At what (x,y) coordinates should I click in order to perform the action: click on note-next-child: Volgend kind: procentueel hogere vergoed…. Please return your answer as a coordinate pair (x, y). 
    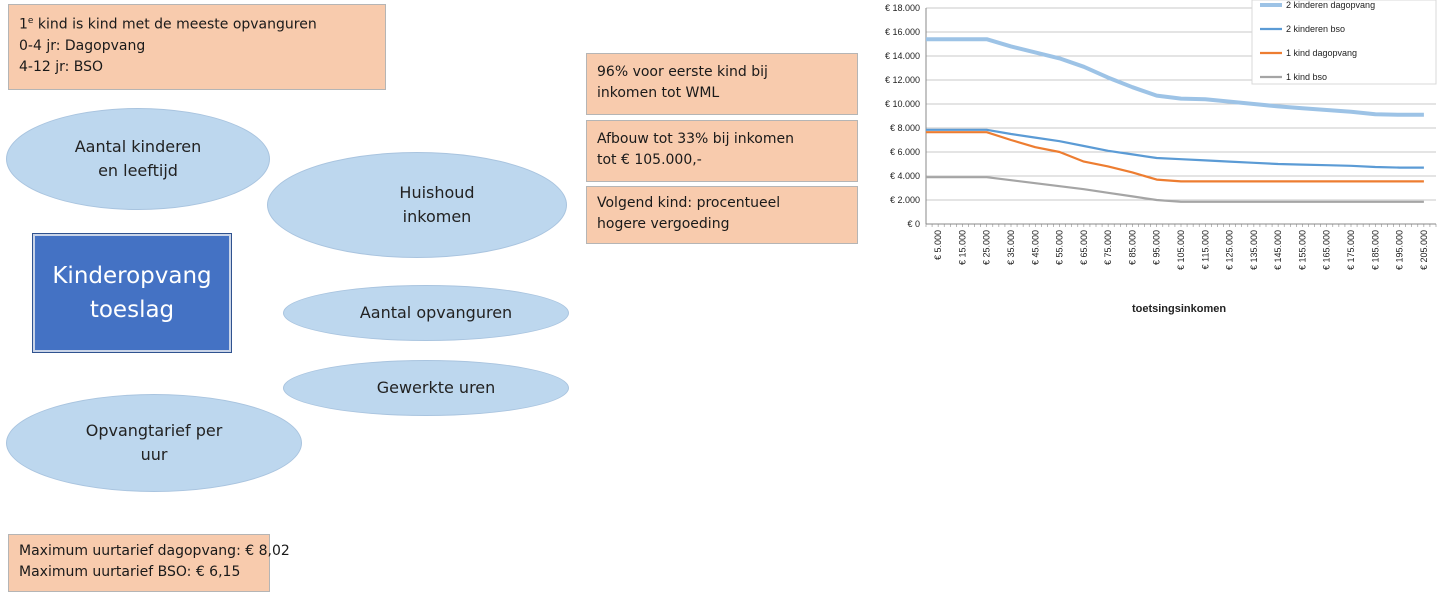
    Looking at the image, I should click on (722, 215).